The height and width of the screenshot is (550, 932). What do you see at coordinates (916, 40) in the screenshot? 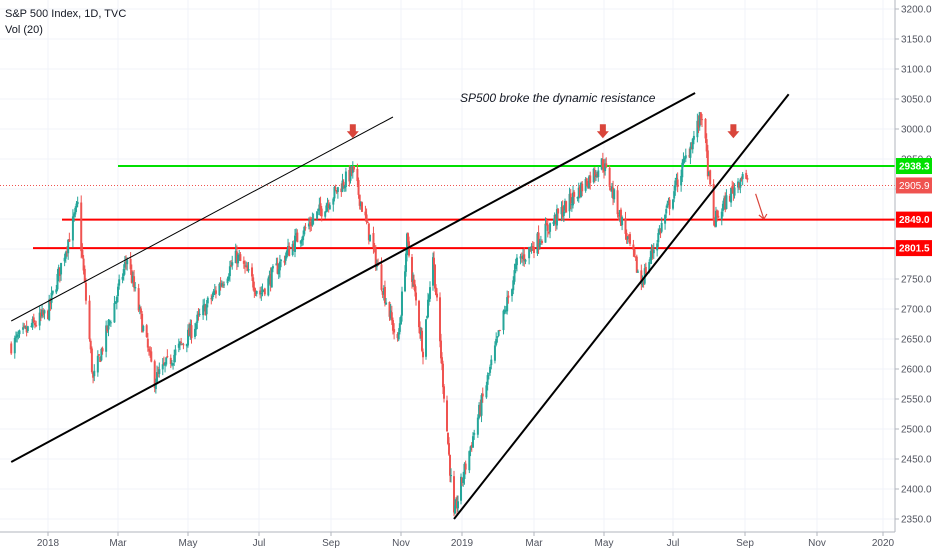
I see `price-tick-label: 3150.0` at bounding box center [916, 40].